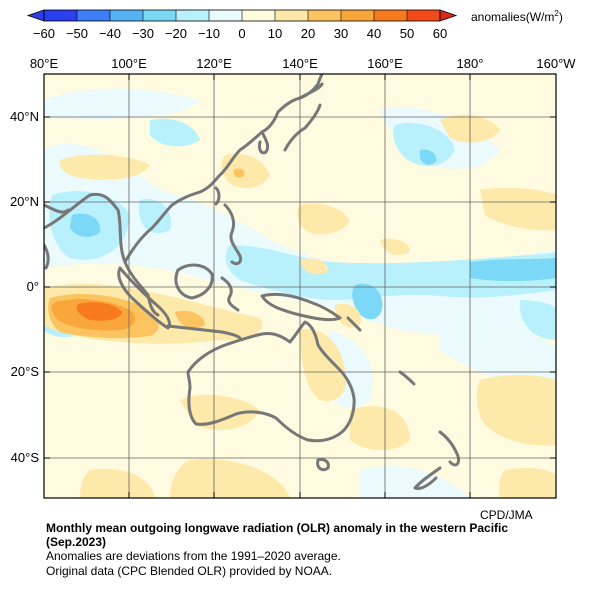 The image size is (600, 600). What do you see at coordinates (374, 33) in the screenshot?
I see `colorbar-tick-label: 40` at bounding box center [374, 33].